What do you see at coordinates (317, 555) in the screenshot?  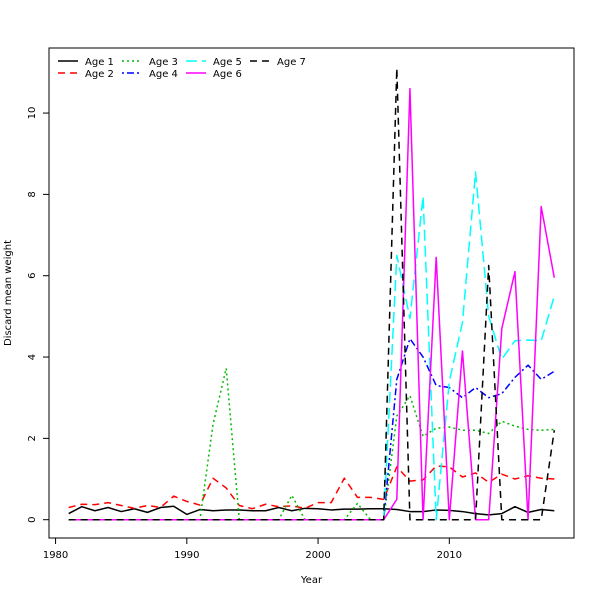 I see `x-tick-label: 2000` at bounding box center [317, 555].